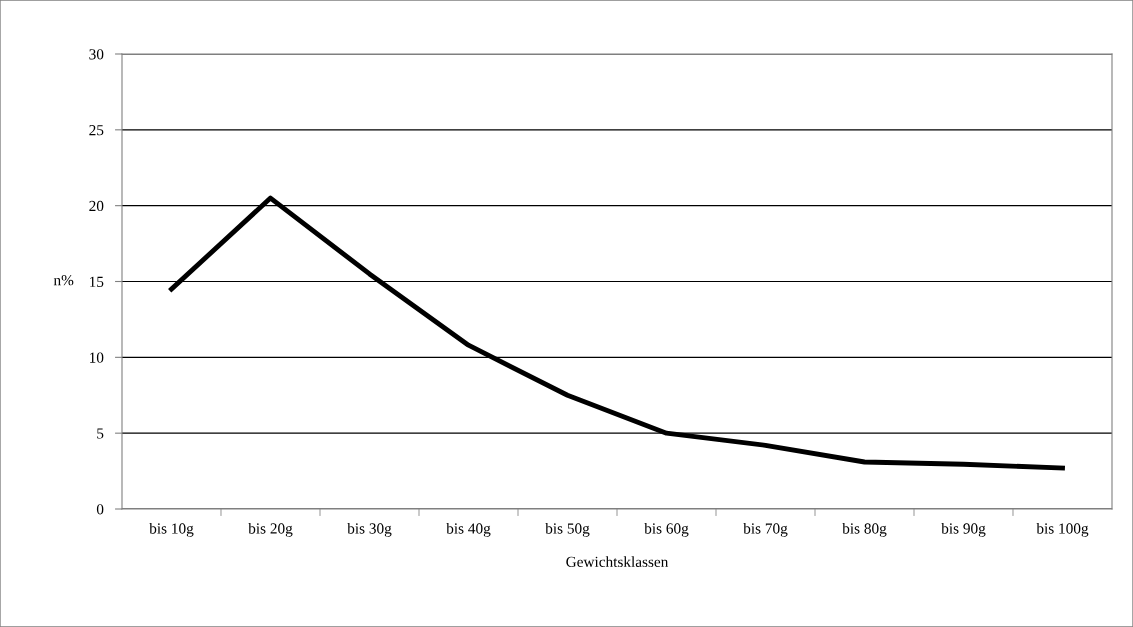  I want to click on y-axis-title: n%, so click(63, 280).